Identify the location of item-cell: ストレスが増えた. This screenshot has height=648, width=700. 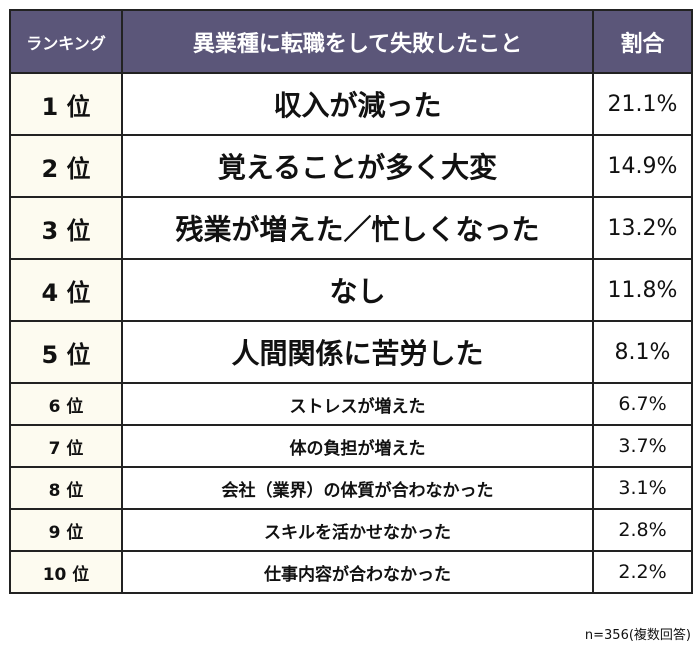
(357, 404).